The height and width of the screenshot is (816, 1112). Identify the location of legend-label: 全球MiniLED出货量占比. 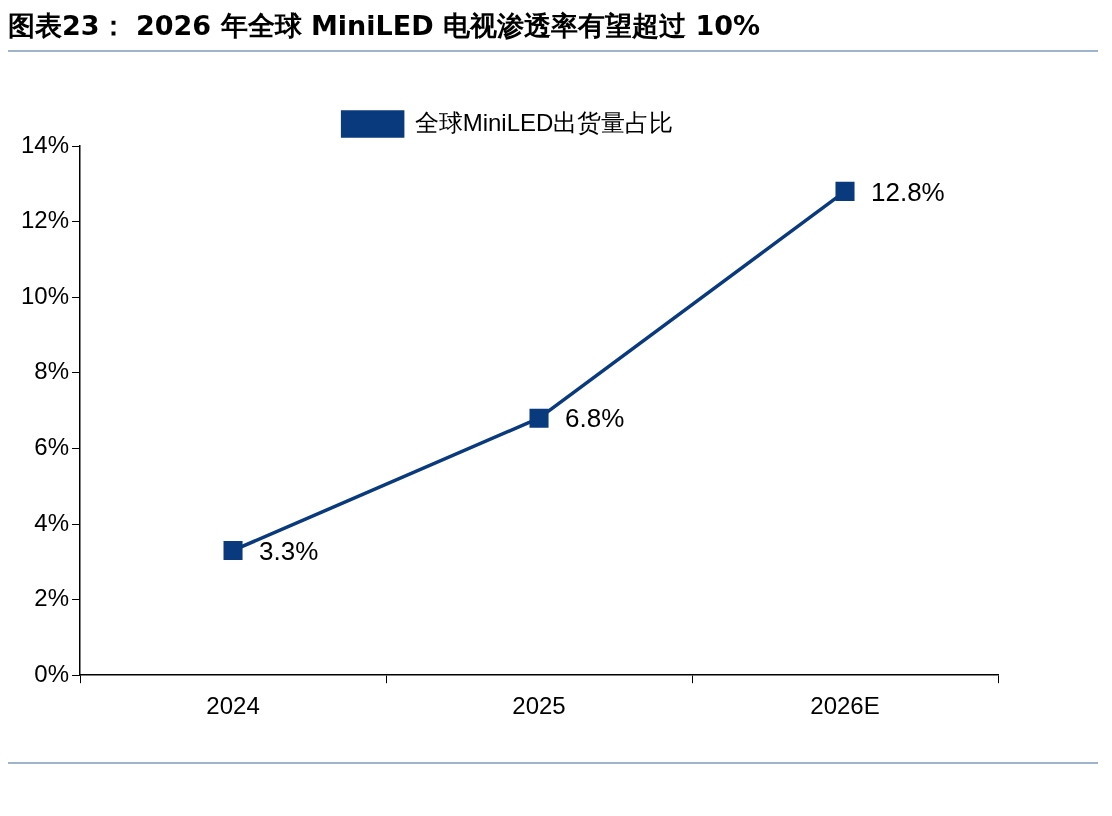
(544, 122).